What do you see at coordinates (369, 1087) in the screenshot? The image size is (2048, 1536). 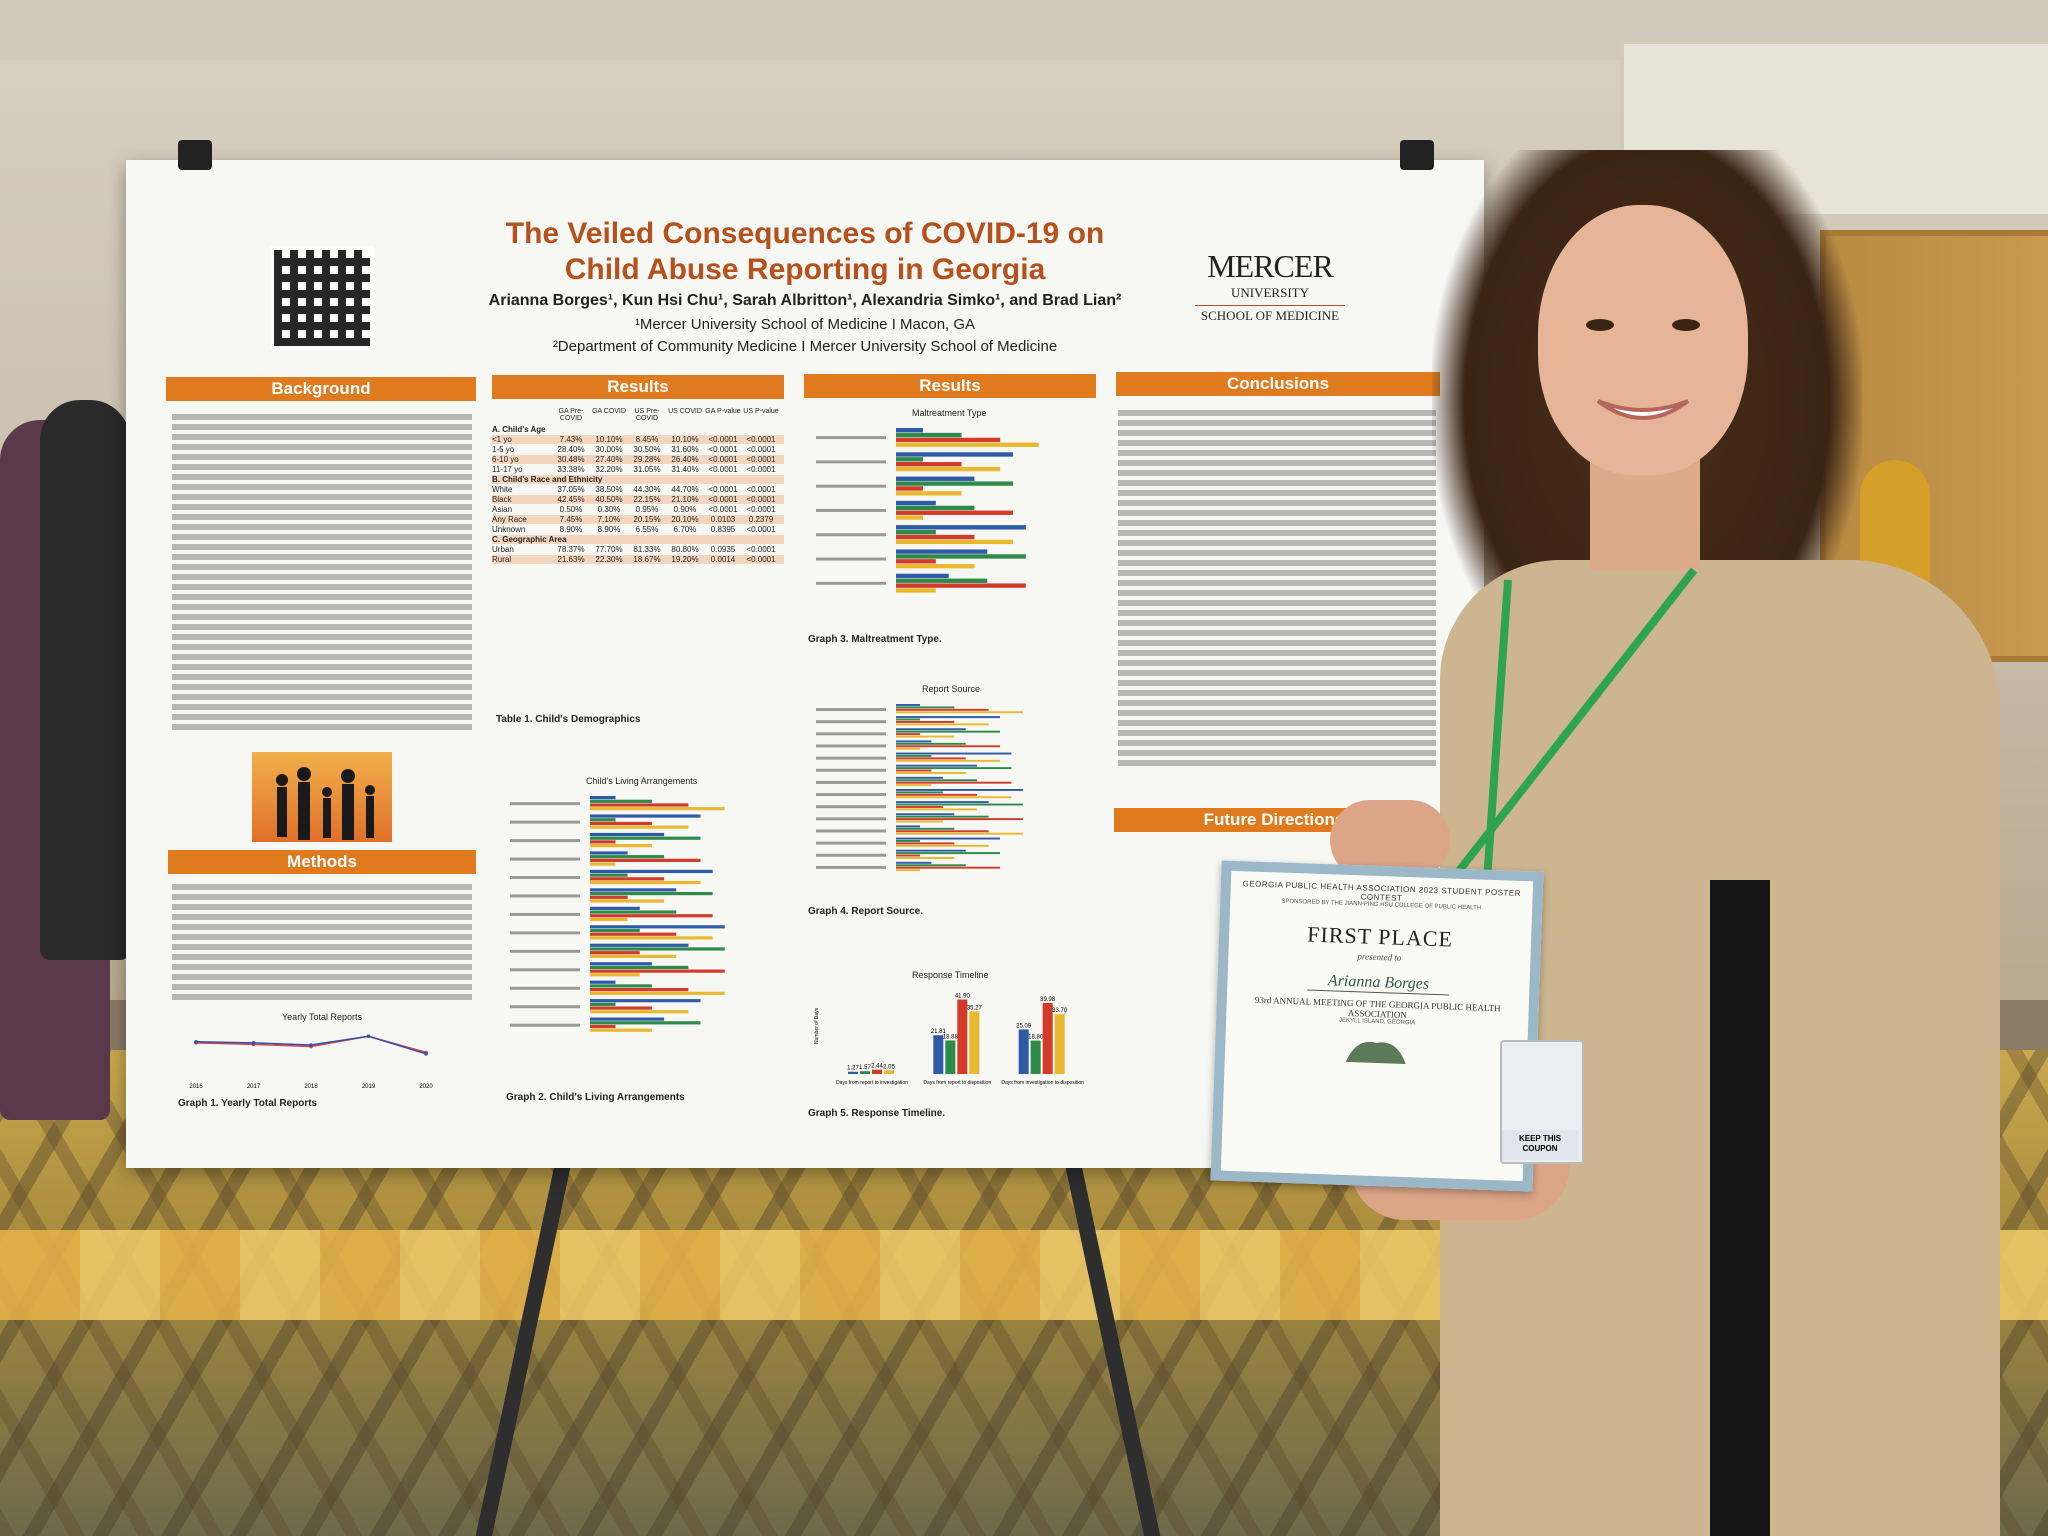 I see `yearly-x-tick: 2019` at bounding box center [369, 1087].